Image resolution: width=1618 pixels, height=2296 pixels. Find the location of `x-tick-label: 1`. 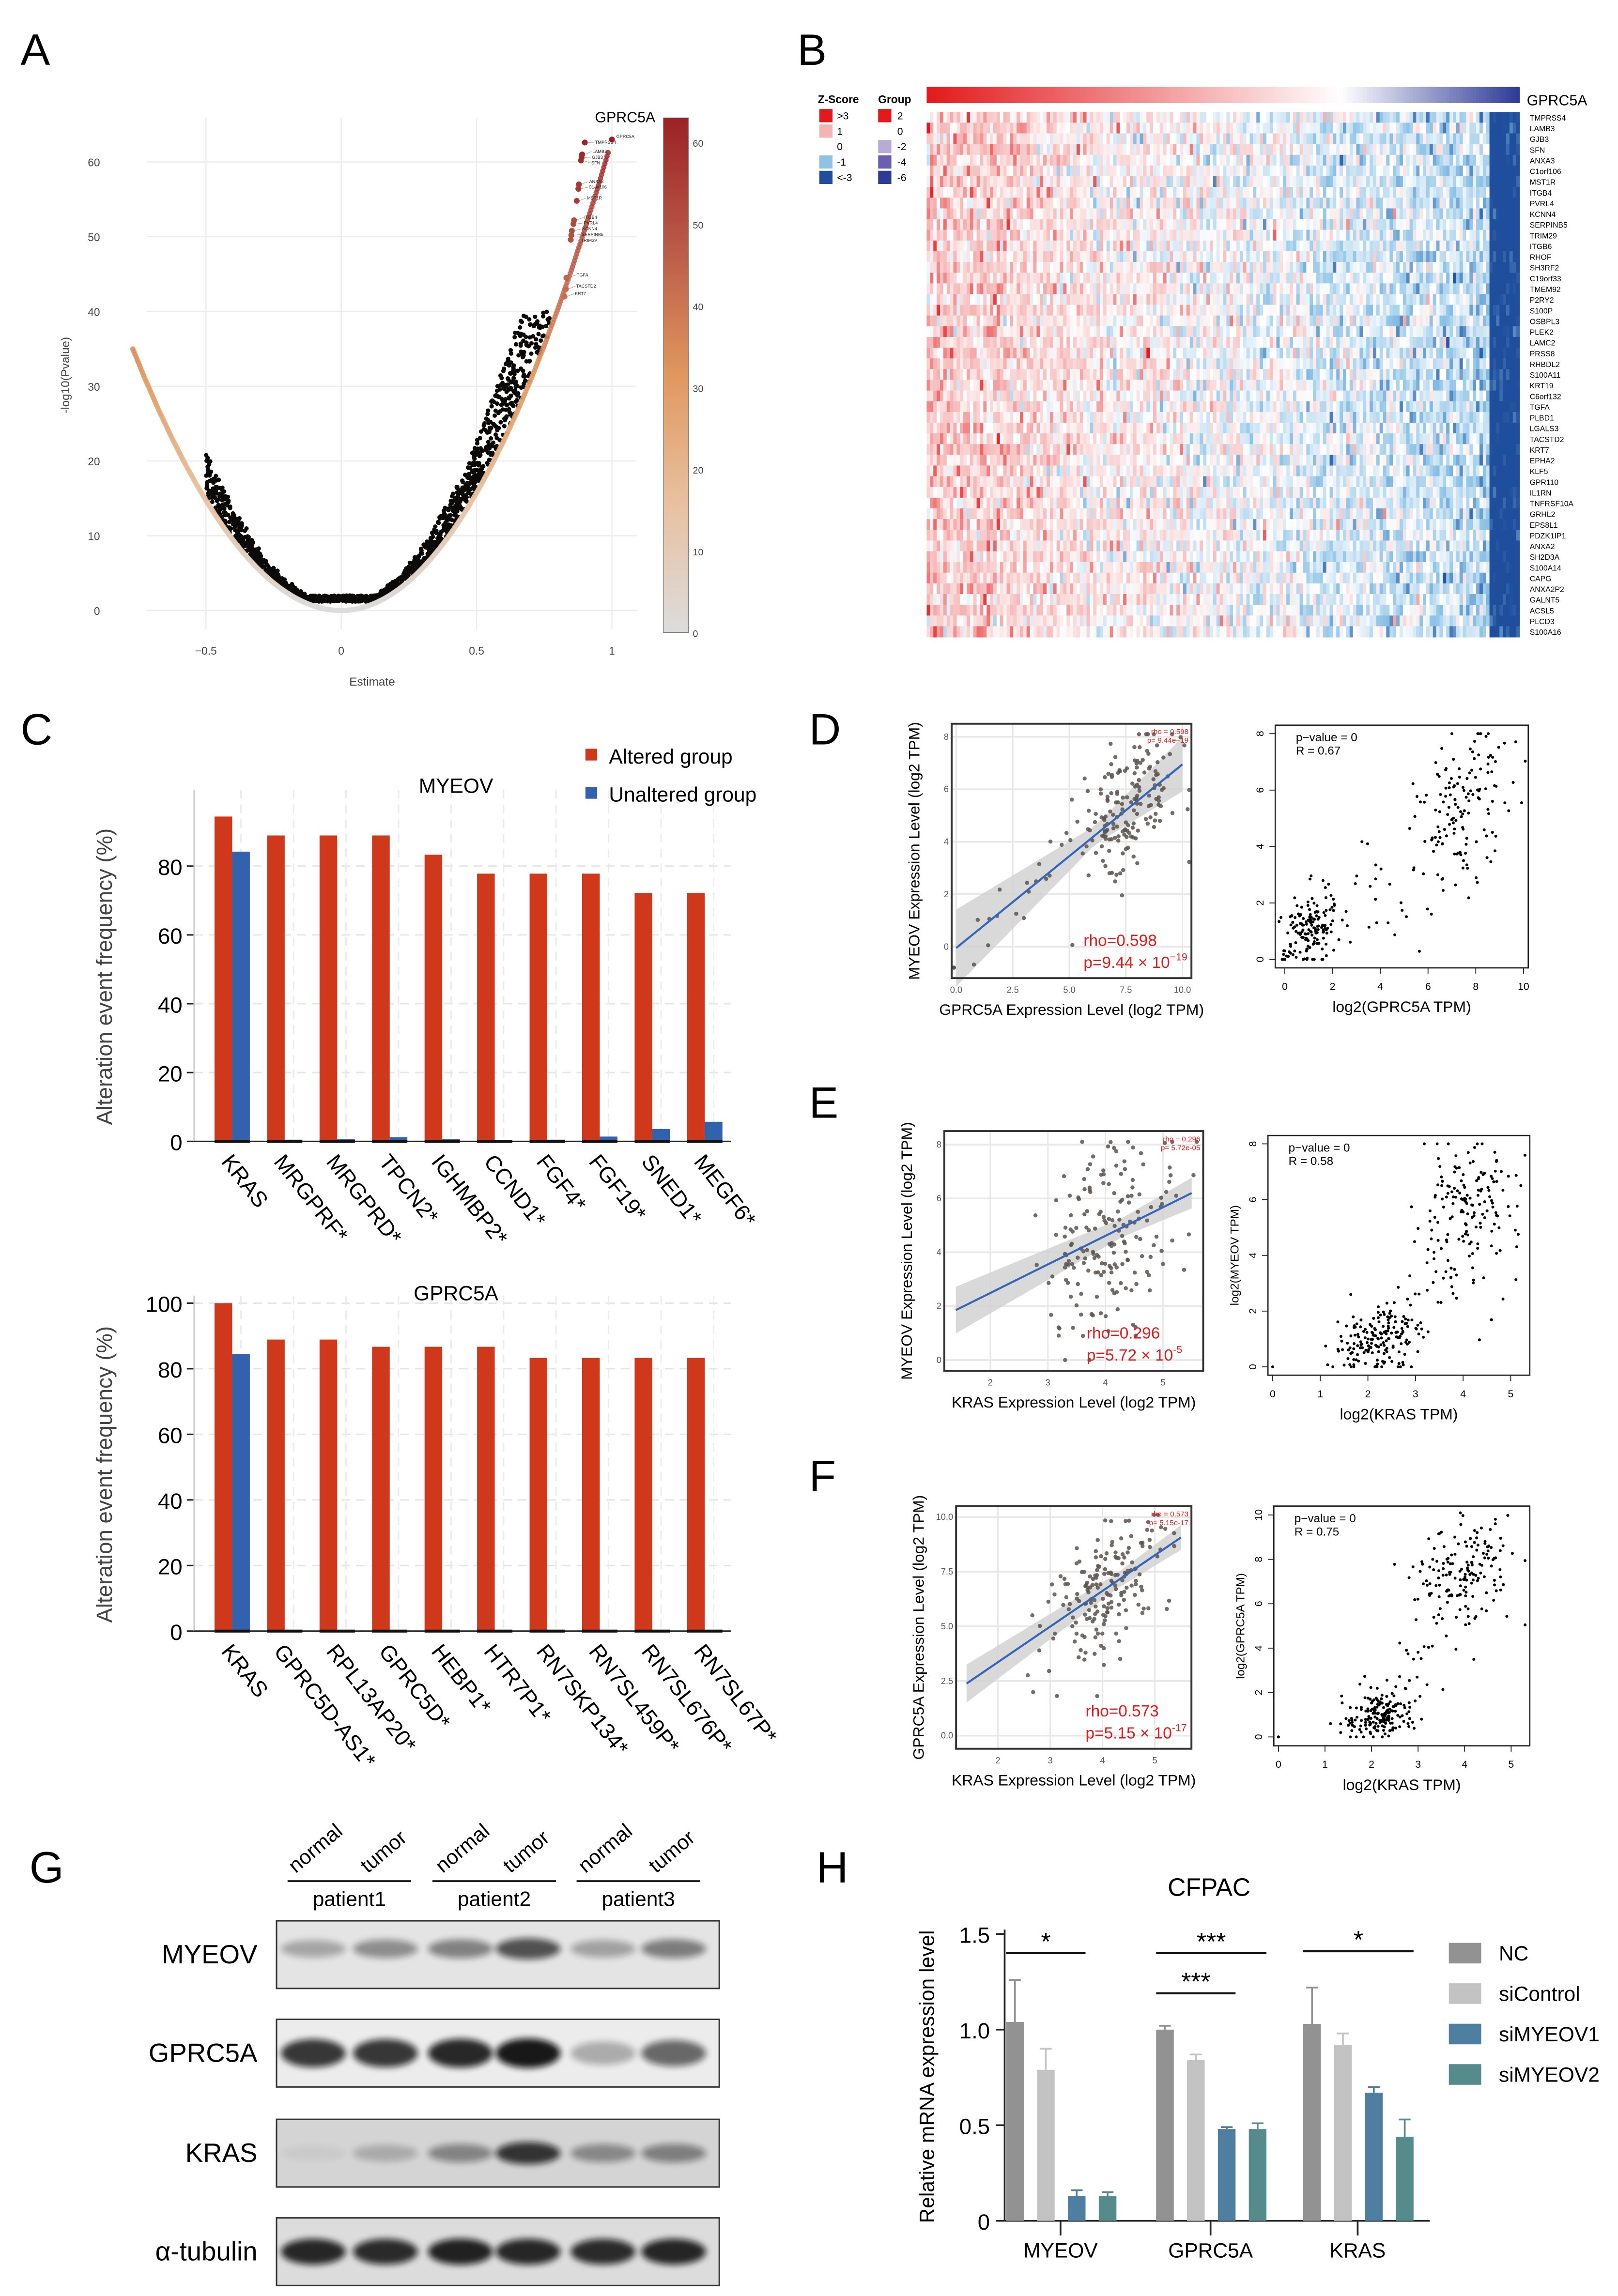

x-tick-label: 1 is located at coordinates (612, 650).